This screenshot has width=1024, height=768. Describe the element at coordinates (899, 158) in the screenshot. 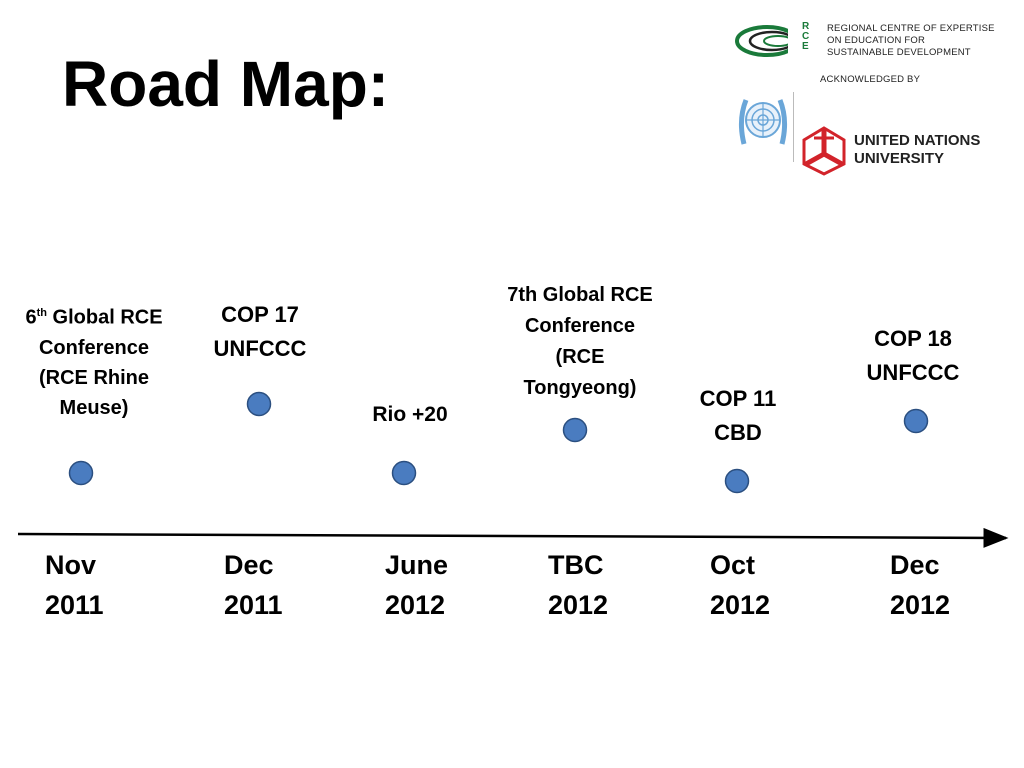

I see `unu-name-line: UNIVERSITY` at that location.